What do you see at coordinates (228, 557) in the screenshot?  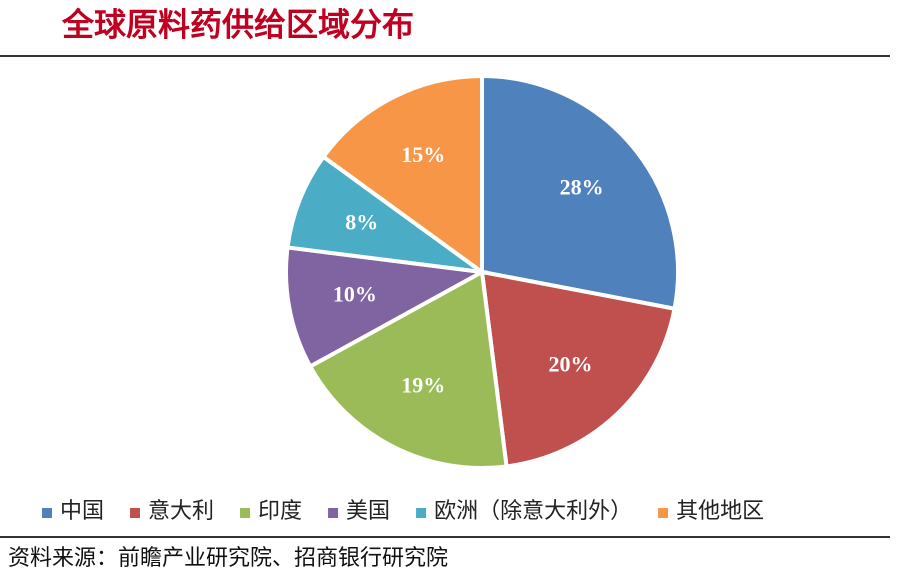 I see `source: 资料来源：前瞻产业研究院、招商银行研究院` at bounding box center [228, 557].